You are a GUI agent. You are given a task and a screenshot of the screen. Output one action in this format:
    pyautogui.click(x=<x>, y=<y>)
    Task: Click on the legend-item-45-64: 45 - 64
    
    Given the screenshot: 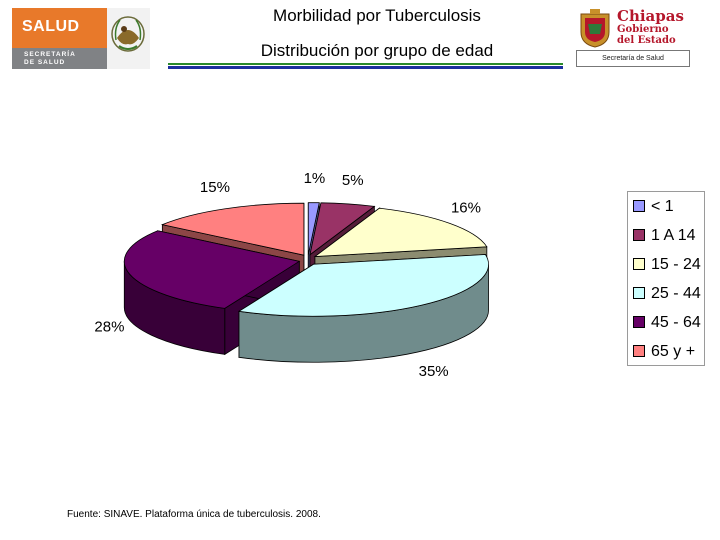 What is the action you would take?
    pyautogui.click(x=667, y=323)
    